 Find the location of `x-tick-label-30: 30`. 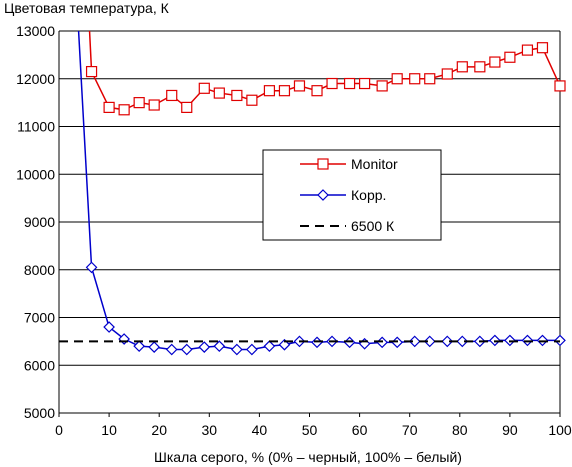

x-tick-label-30: 30 is located at coordinates (210, 430).